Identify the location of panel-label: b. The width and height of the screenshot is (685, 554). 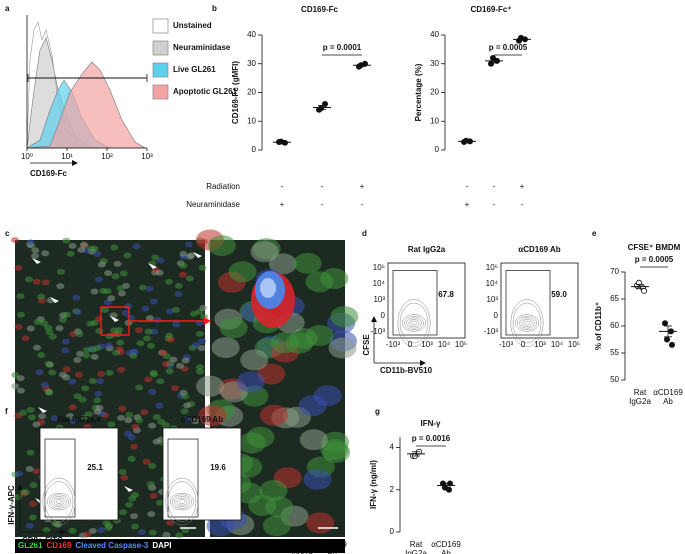
(214, 8).